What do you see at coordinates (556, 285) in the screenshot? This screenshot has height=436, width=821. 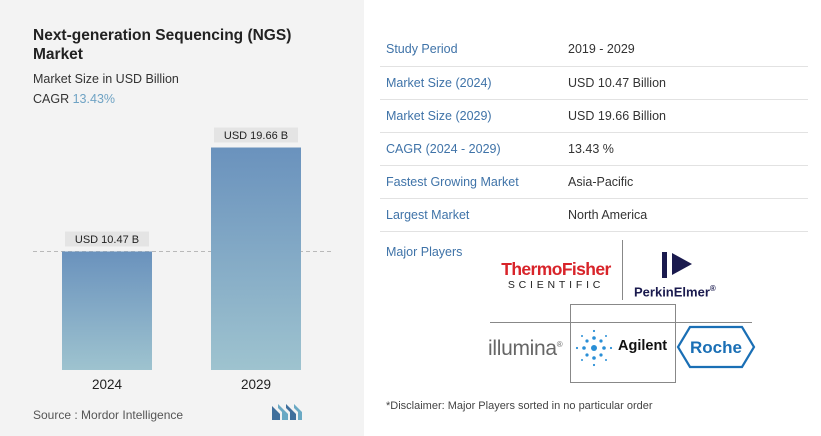 I see `thermo-fisher-scientific: SCIENTIFIC` at bounding box center [556, 285].